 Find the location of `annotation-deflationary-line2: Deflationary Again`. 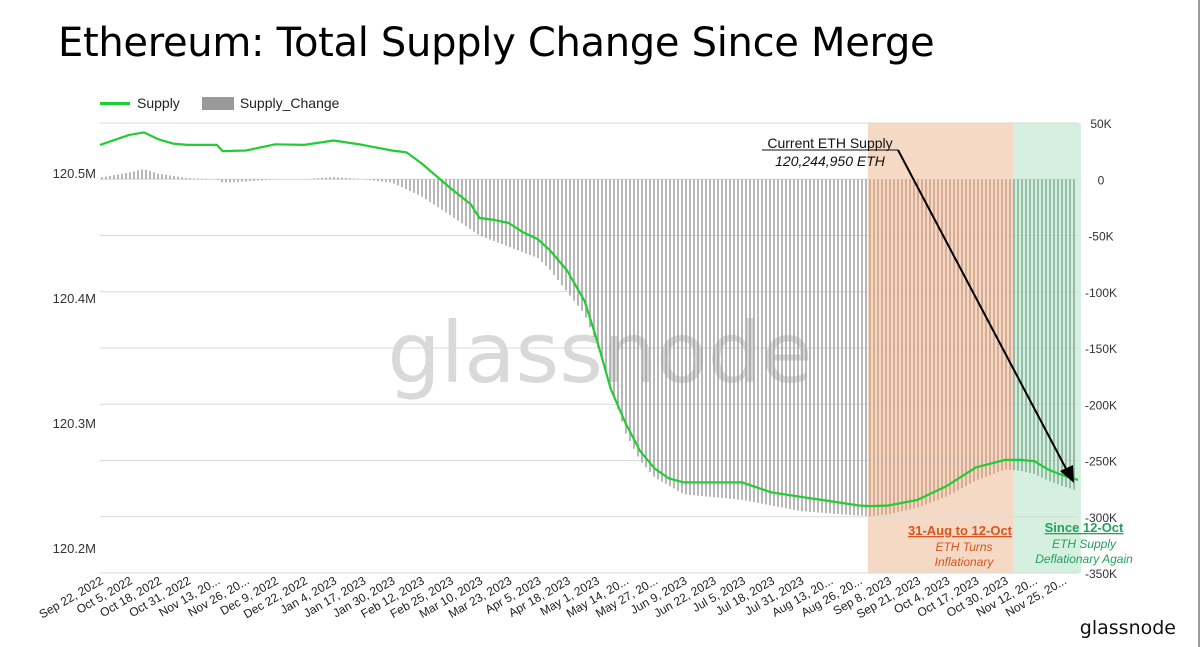

annotation-deflationary-line2: Deflationary Again is located at coordinates (1084, 559).